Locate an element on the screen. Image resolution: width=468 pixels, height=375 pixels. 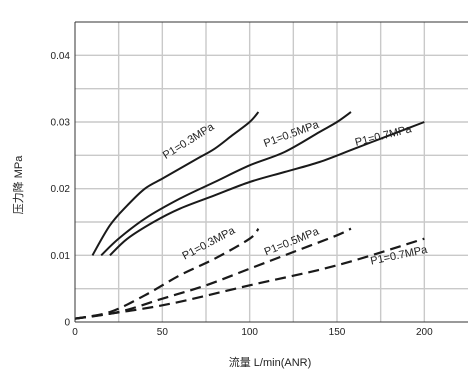
y-tick-label: 0.01 is located at coordinates (61, 256).